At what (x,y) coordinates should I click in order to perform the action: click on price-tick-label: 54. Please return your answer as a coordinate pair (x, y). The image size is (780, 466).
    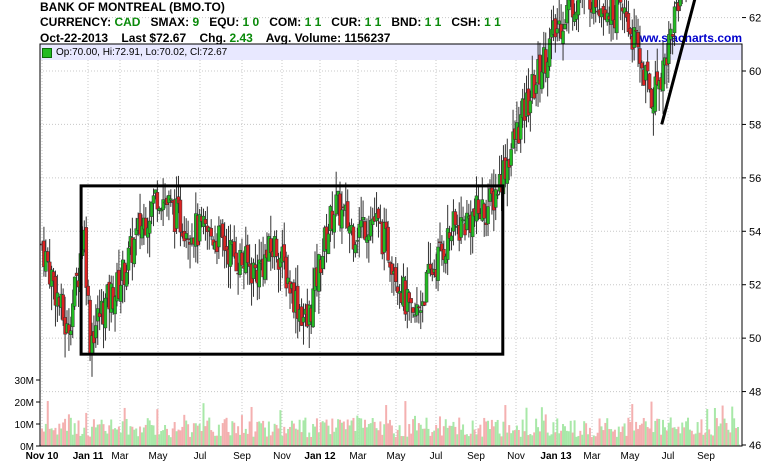
    Looking at the image, I should click on (755, 232).